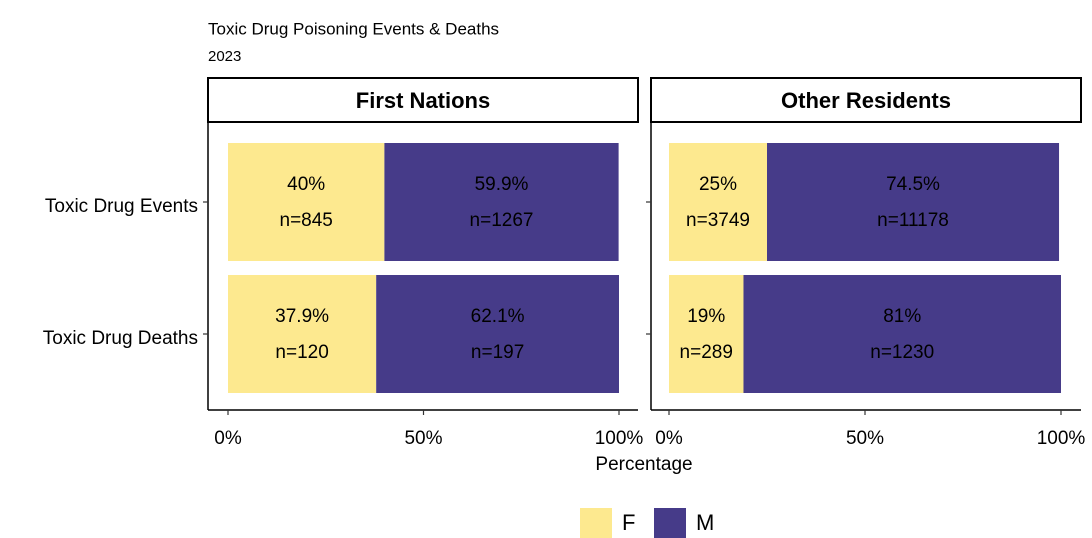 The width and height of the screenshot is (1092, 538). What do you see at coordinates (306, 184) in the screenshot?
I see `value-label: 40%` at bounding box center [306, 184].